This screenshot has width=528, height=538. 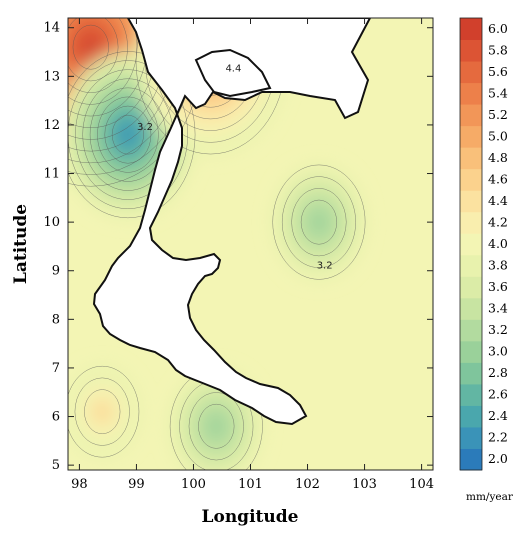 I want to click on colorbar-label: 4.8, so click(x=498, y=157).